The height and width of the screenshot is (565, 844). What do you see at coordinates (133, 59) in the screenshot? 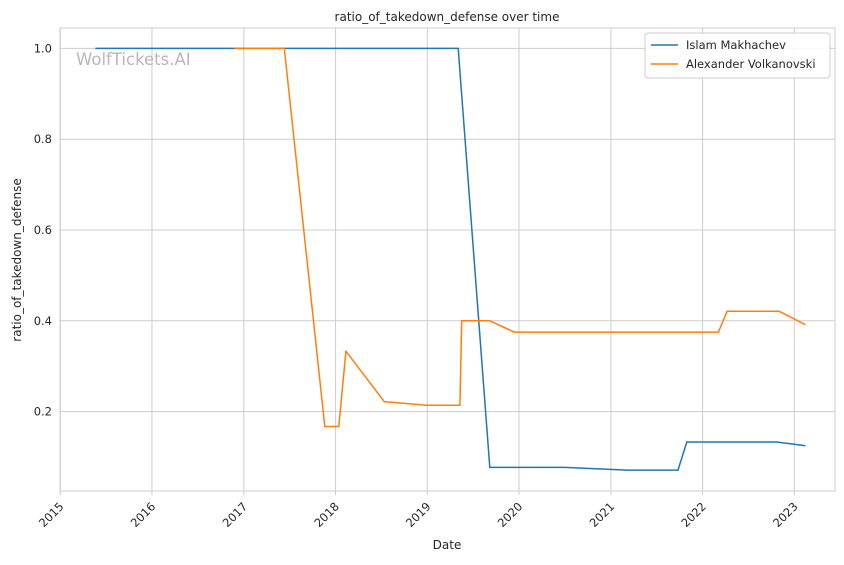
I see `watermark: WolfTickets.AI` at bounding box center [133, 59].